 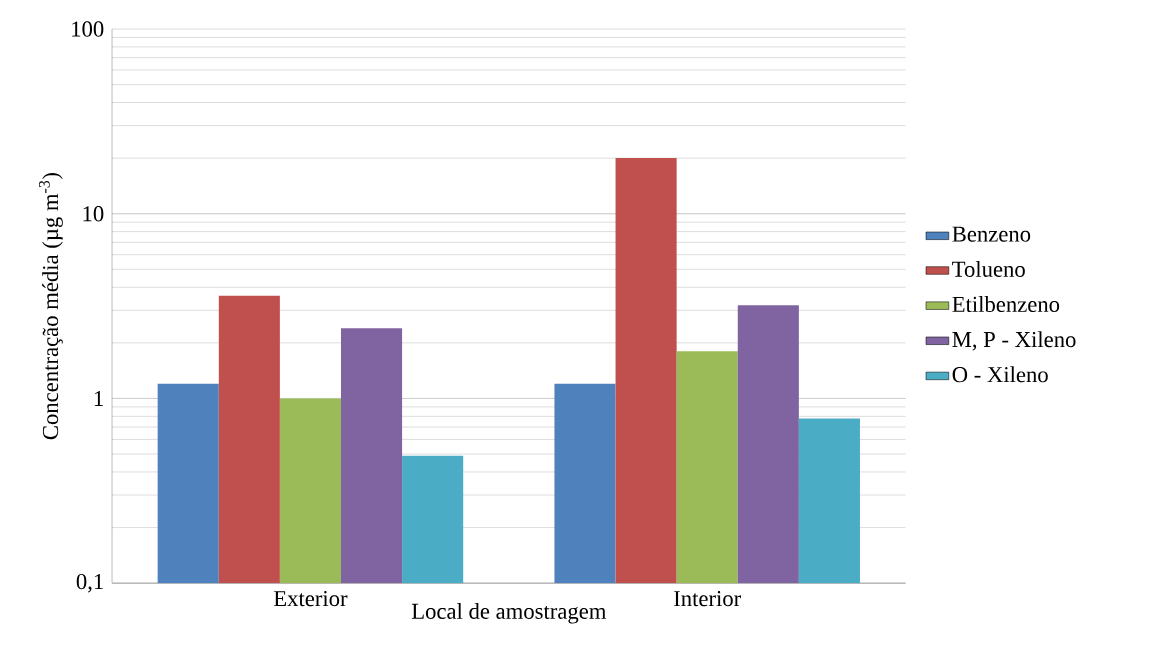 I want to click on y-tick-label: 10, so click(x=93, y=213).